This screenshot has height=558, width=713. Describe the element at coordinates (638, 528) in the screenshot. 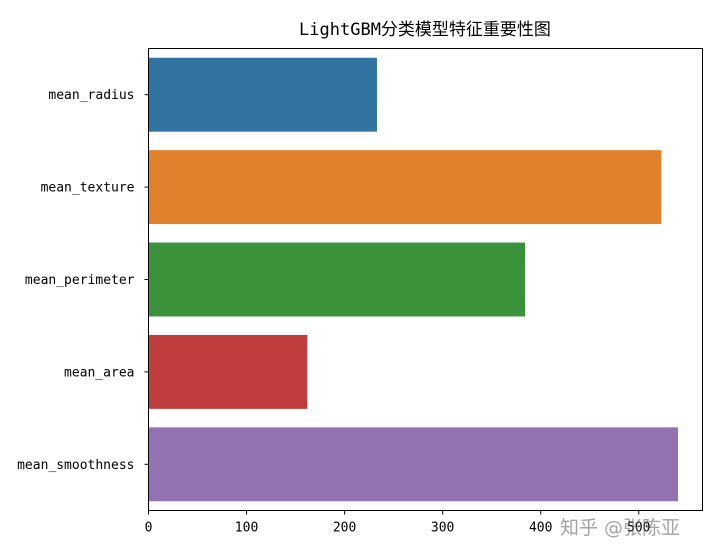

I see `x-tick-label: 500` at that location.